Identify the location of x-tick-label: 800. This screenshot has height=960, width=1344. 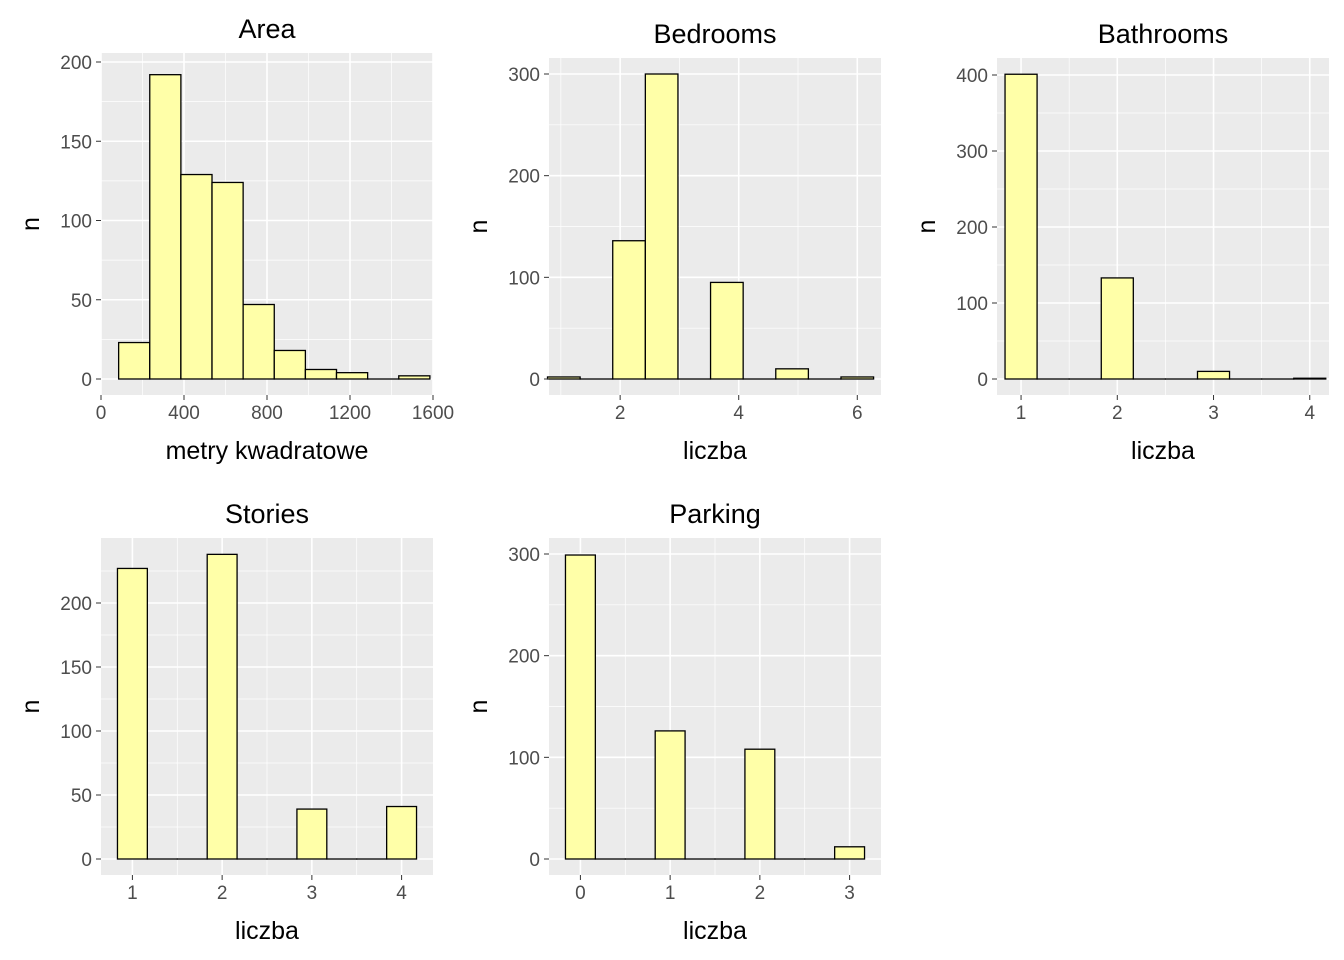
(267, 413).